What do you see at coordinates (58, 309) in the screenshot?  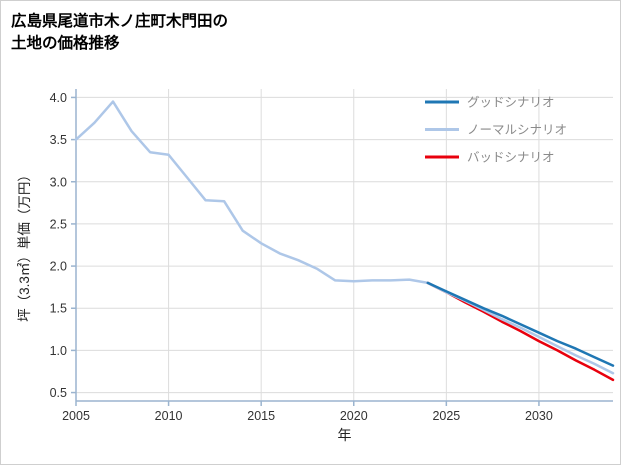 I see `y-tick-label: 1.5` at bounding box center [58, 309].